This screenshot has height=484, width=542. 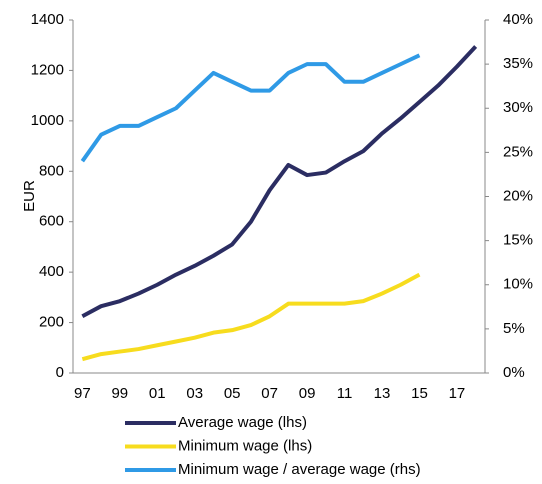 I want to click on y2-tick-label: 25%, so click(x=518, y=151).